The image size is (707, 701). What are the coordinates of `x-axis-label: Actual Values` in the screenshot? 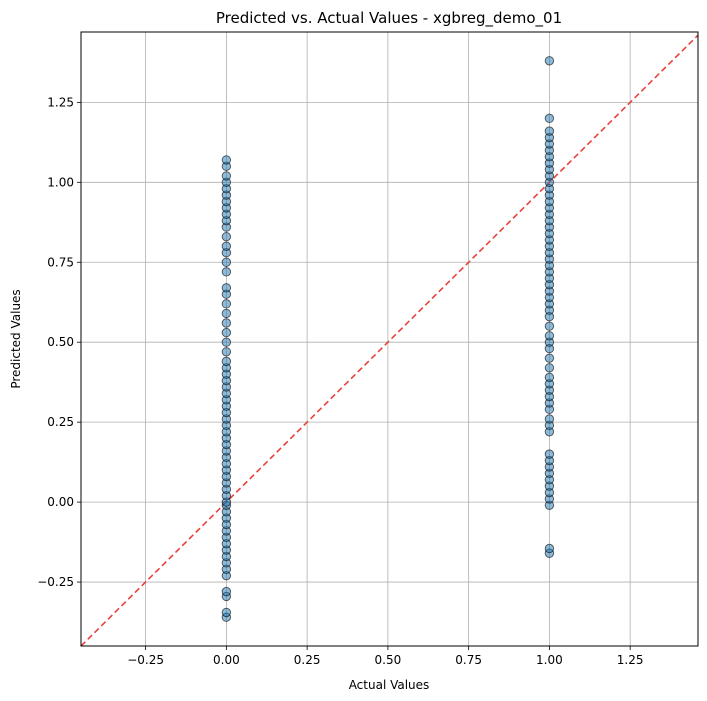 It's located at (389, 685).